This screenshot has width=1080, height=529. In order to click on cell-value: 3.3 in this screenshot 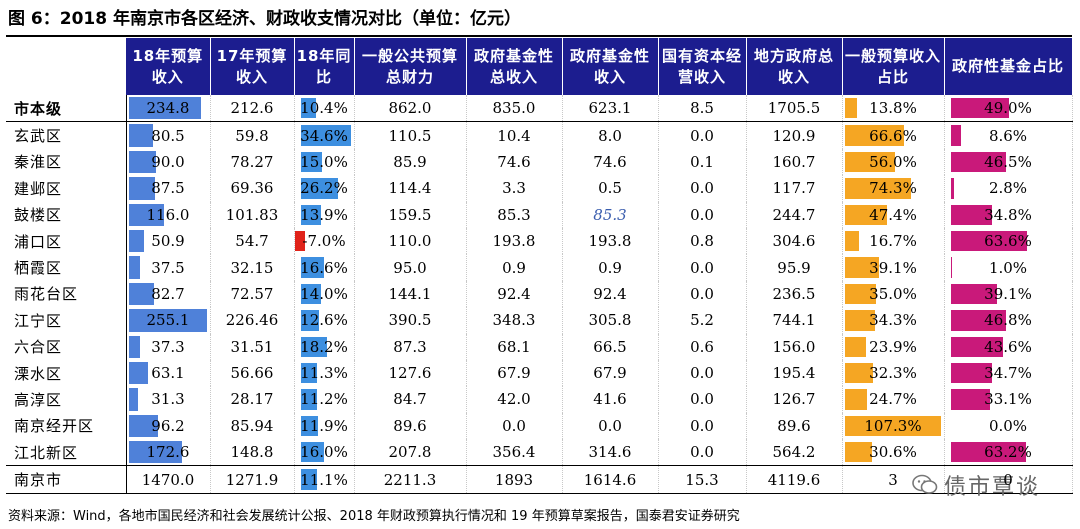, I will do `click(514, 188)`.